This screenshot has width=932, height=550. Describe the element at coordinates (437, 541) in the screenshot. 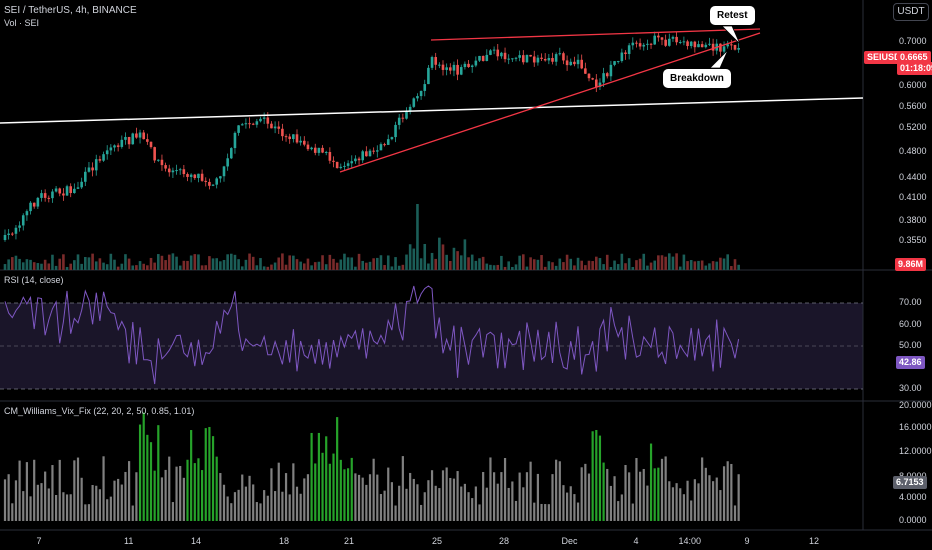

I see `time-axis-label: 25` at that location.